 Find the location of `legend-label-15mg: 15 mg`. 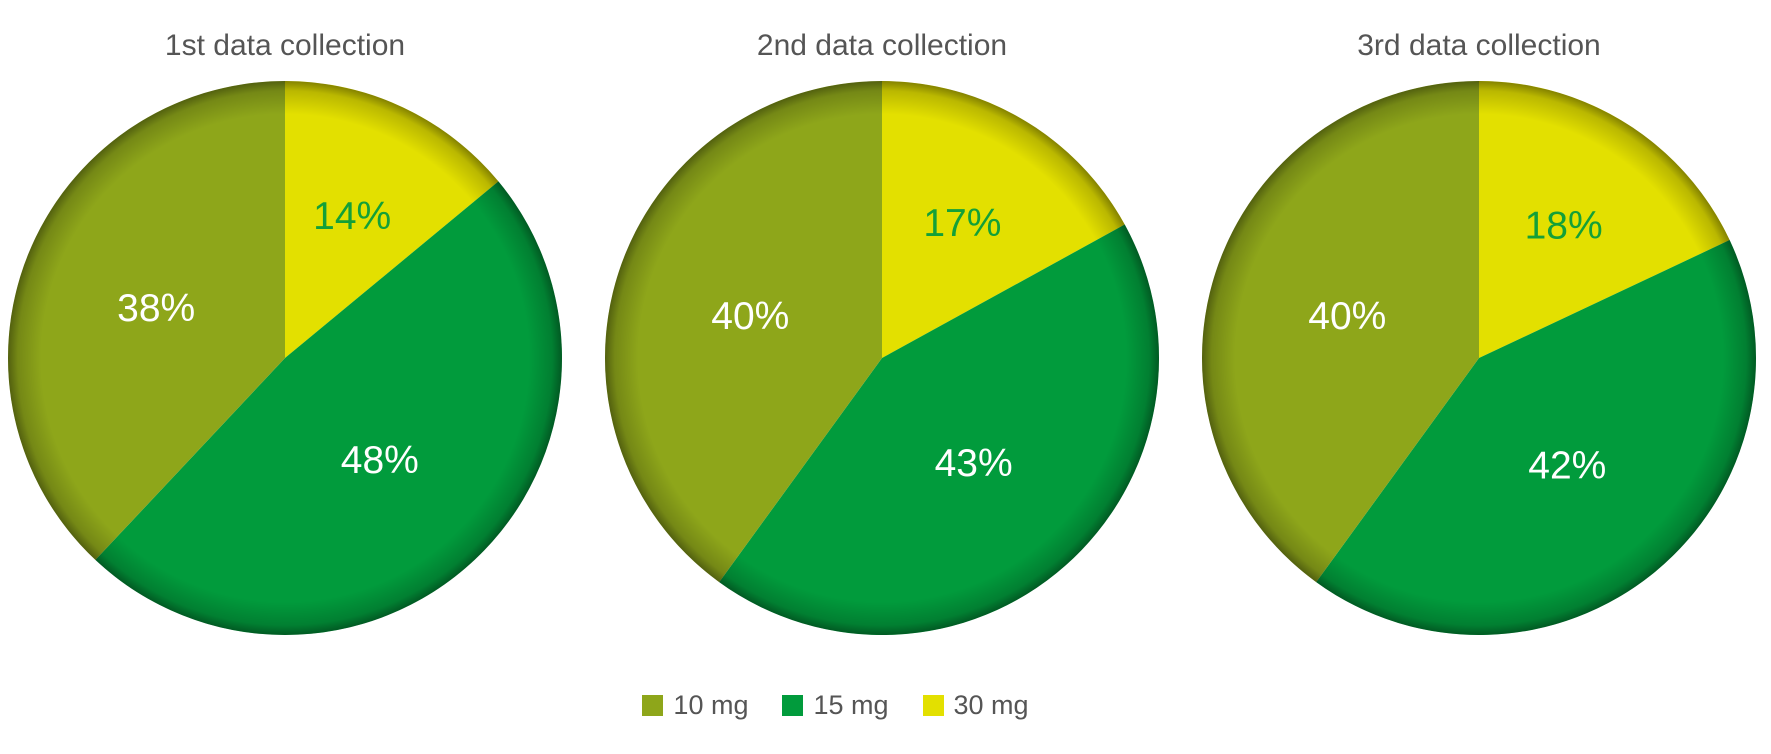

legend-label-15mg: 15 mg is located at coordinates (851, 705).